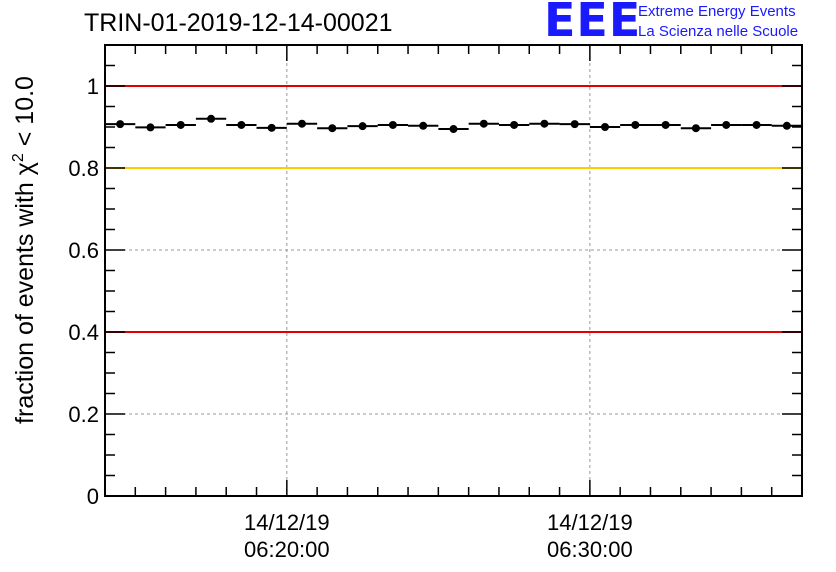 The width and height of the screenshot is (836, 572). Describe the element at coordinates (24, 250) in the screenshot. I see `y-axis-label: fraction of events with χ2 < 10.0` at that location.